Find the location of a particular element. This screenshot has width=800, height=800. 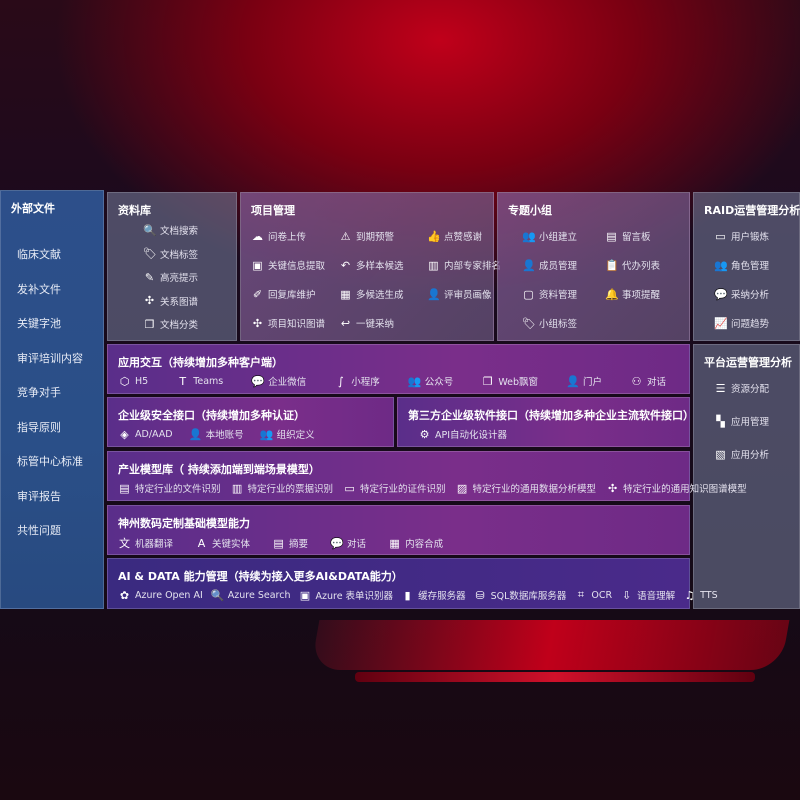

folder-icon: ▢ is located at coordinates (528, 294).